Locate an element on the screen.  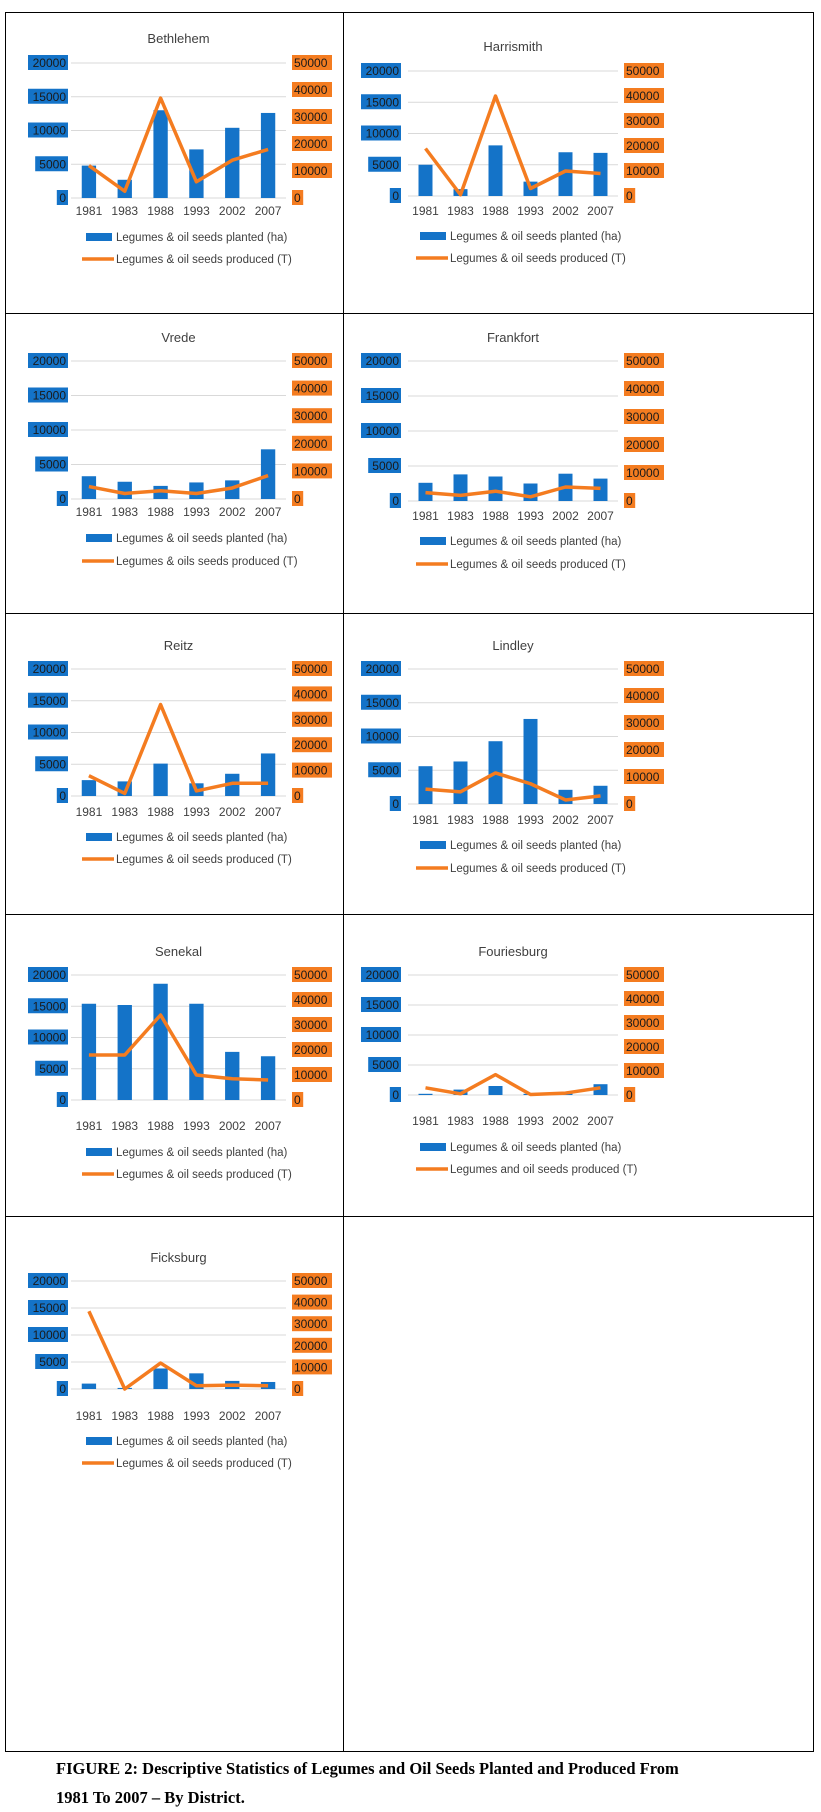
bar-planted-2002 is located at coordinates (232, 1076).